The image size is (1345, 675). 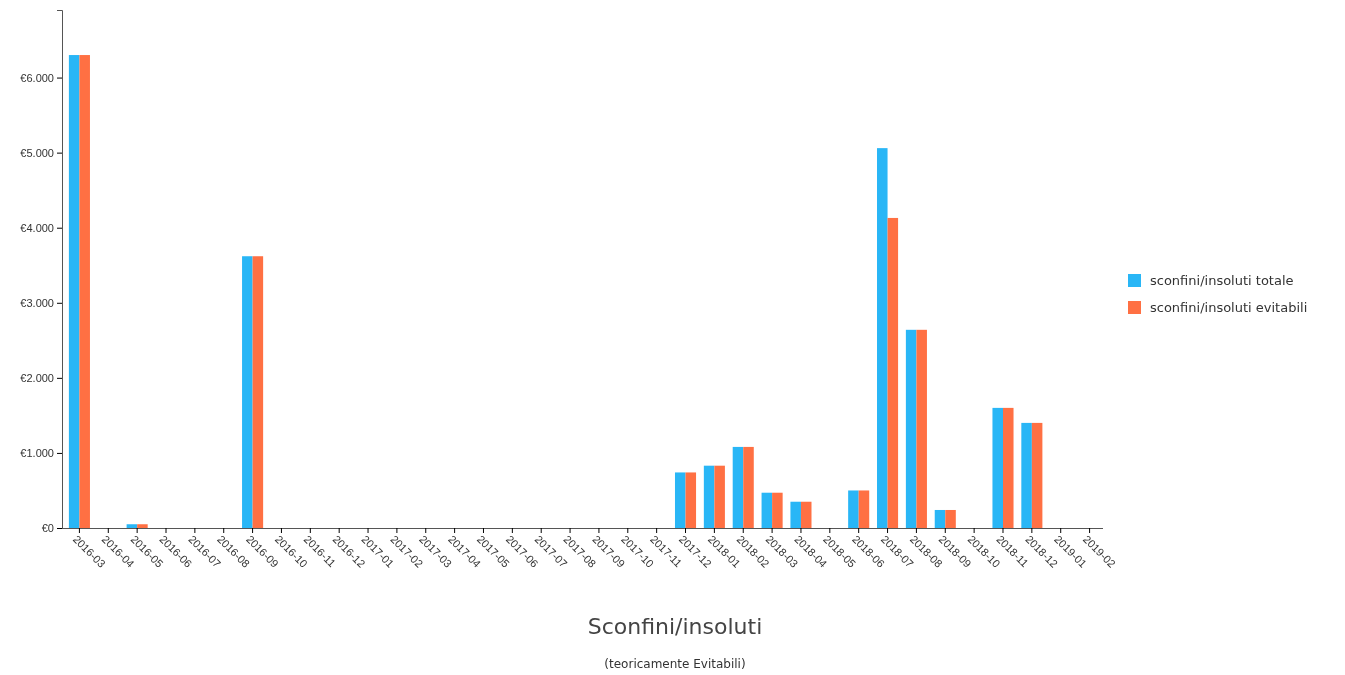 I want to click on y-tick-label: €2.000, so click(x=37, y=377).